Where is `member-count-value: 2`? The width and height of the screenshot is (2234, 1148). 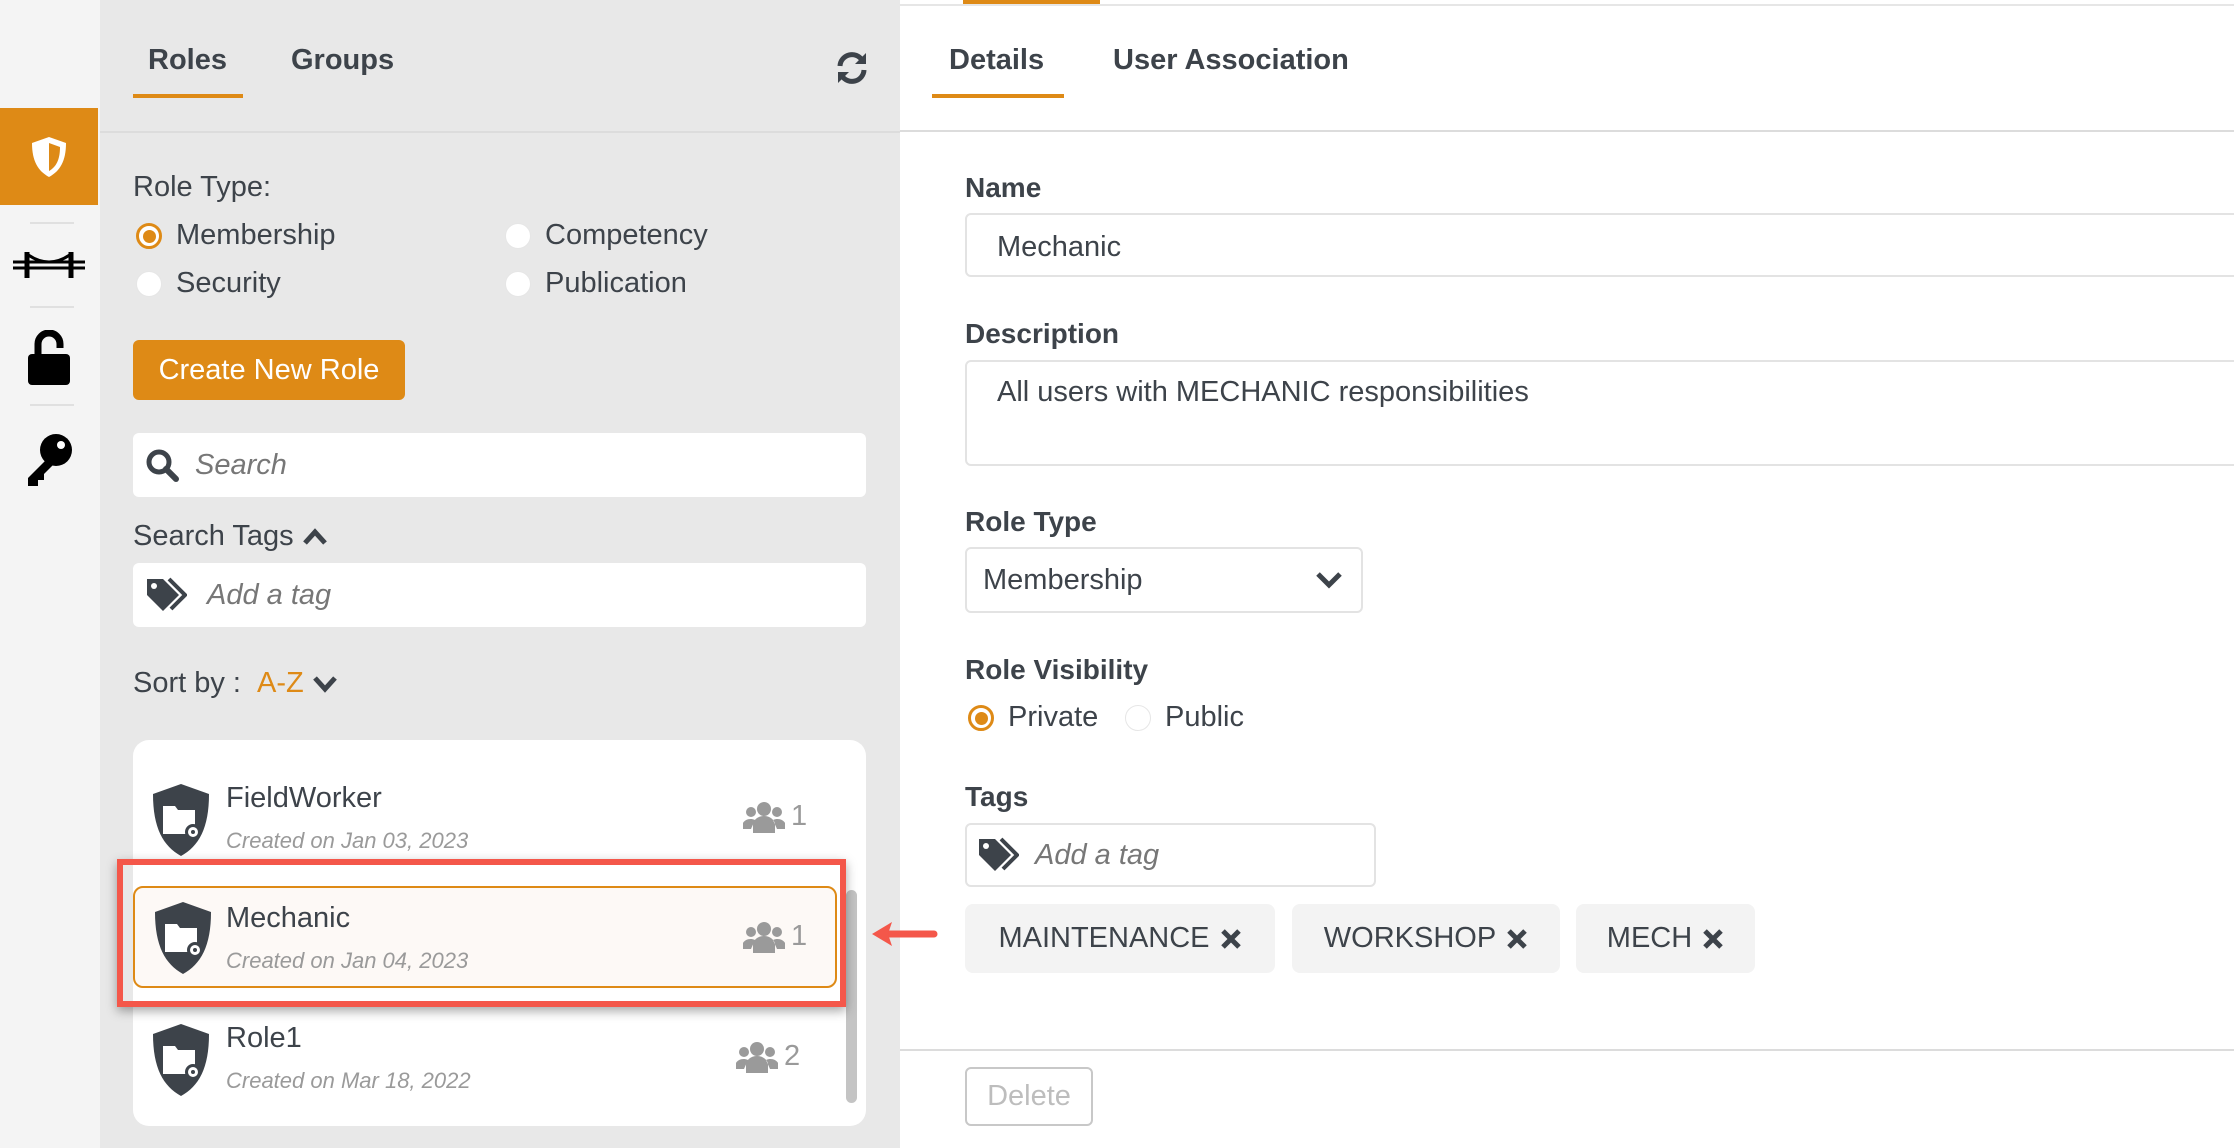
member-count-value: 2 is located at coordinates (792, 1056).